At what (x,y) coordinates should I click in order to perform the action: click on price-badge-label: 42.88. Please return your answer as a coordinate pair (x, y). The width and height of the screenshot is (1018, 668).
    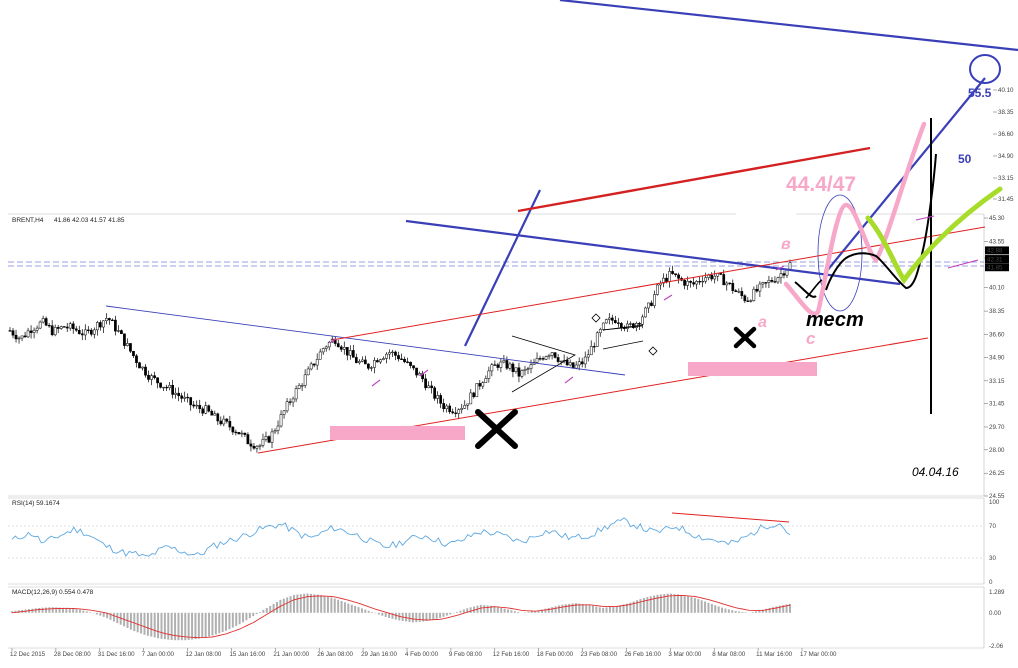
    Looking at the image, I should click on (995, 251).